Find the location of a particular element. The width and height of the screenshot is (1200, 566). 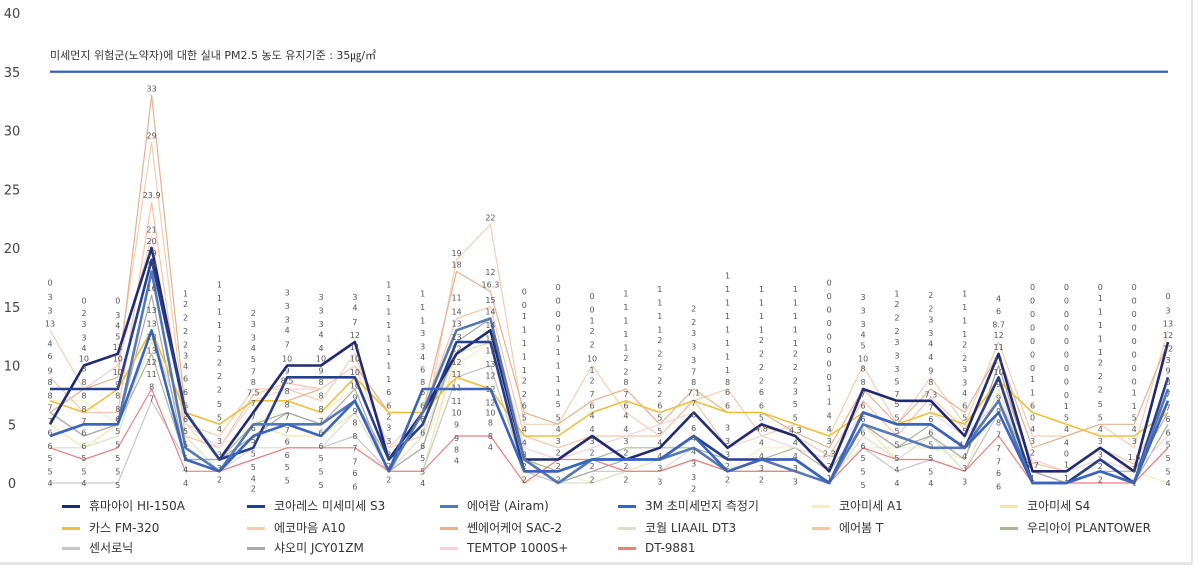

legend-label: 에어봄 T is located at coordinates (861, 528).